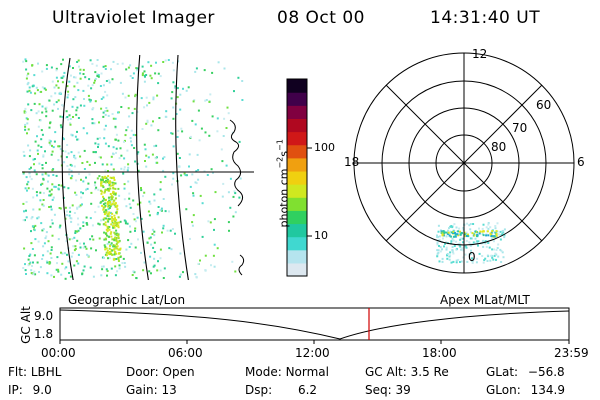 This screenshot has height=400, width=600. Describe the element at coordinates (263, 372) in the screenshot. I see `info-mode-label: Mode:` at that location.